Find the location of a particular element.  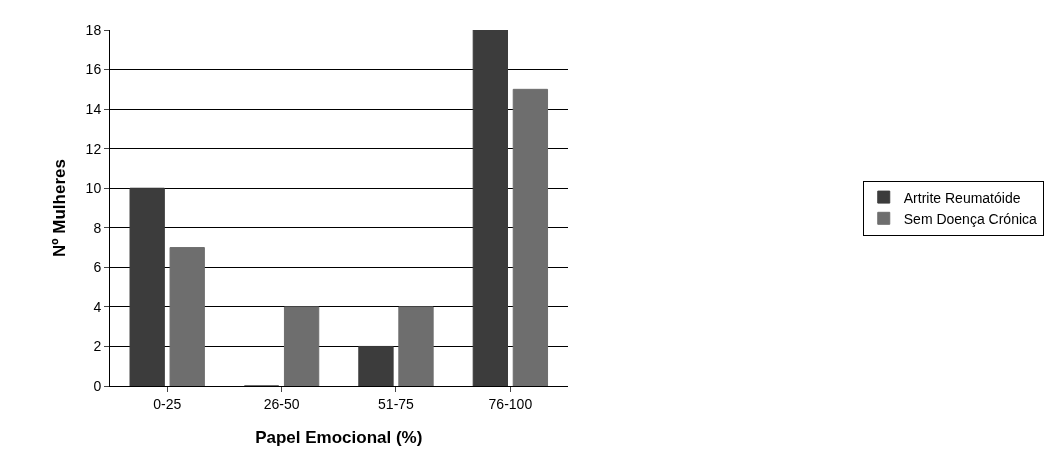

y-tick-label: 10 is located at coordinates (93, 188).